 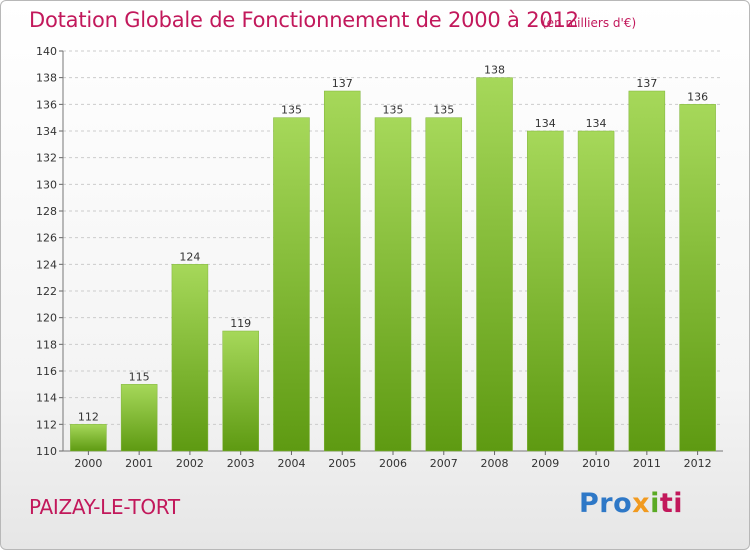 I want to click on y-tick-label: 134, so click(x=46, y=131).